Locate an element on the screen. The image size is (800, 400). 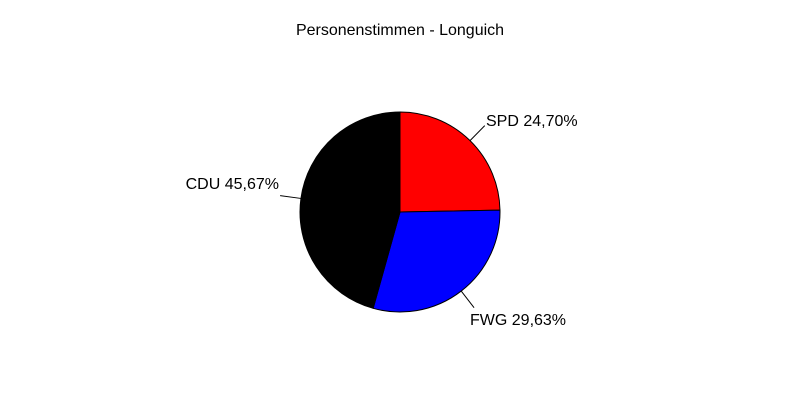
pie-slice-cdu is located at coordinates (350, 210).